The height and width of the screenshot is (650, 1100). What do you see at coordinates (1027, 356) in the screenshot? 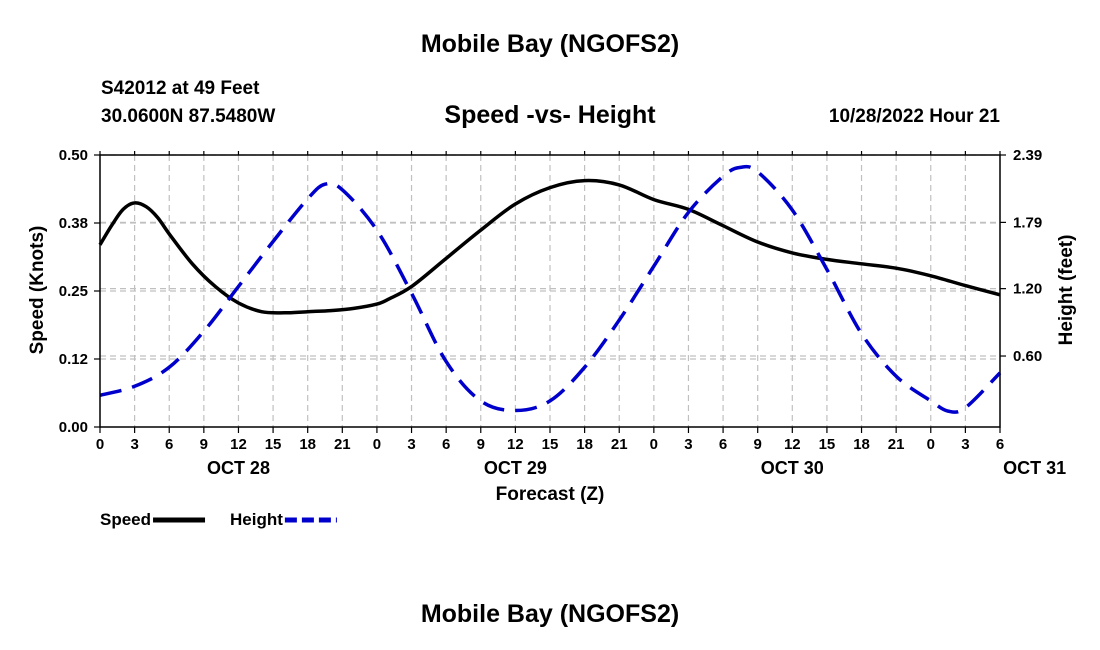
I see `y-tick-label-right: 0.60` at bounding box center [1027, 356].